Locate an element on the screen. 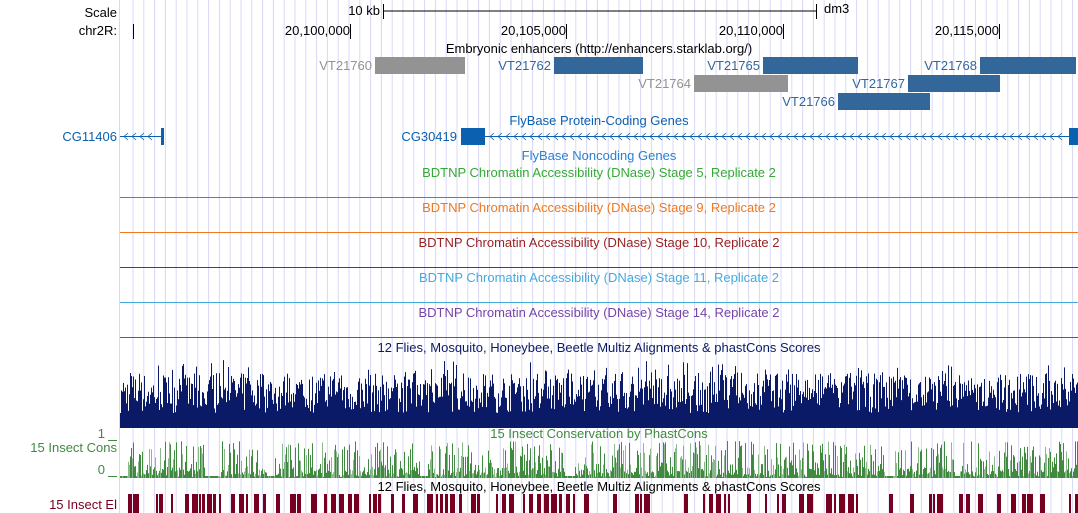 The image size is (1078, 513). cons-side-label: 15 Insect Cons is located at coordinates (73, 447).